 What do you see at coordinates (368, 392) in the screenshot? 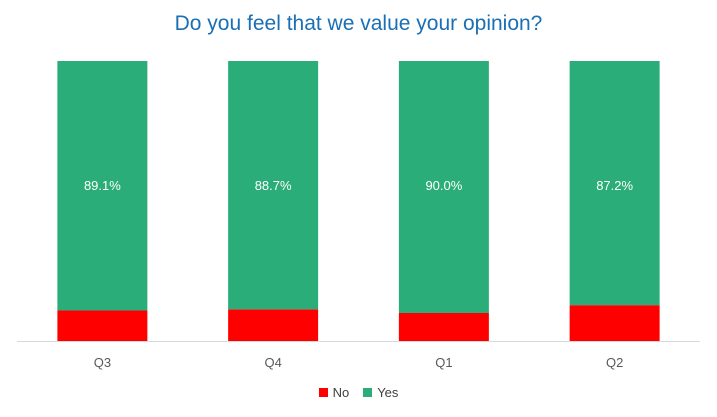
I see `legend-swatch-yes` at bounding box center [368, 392].